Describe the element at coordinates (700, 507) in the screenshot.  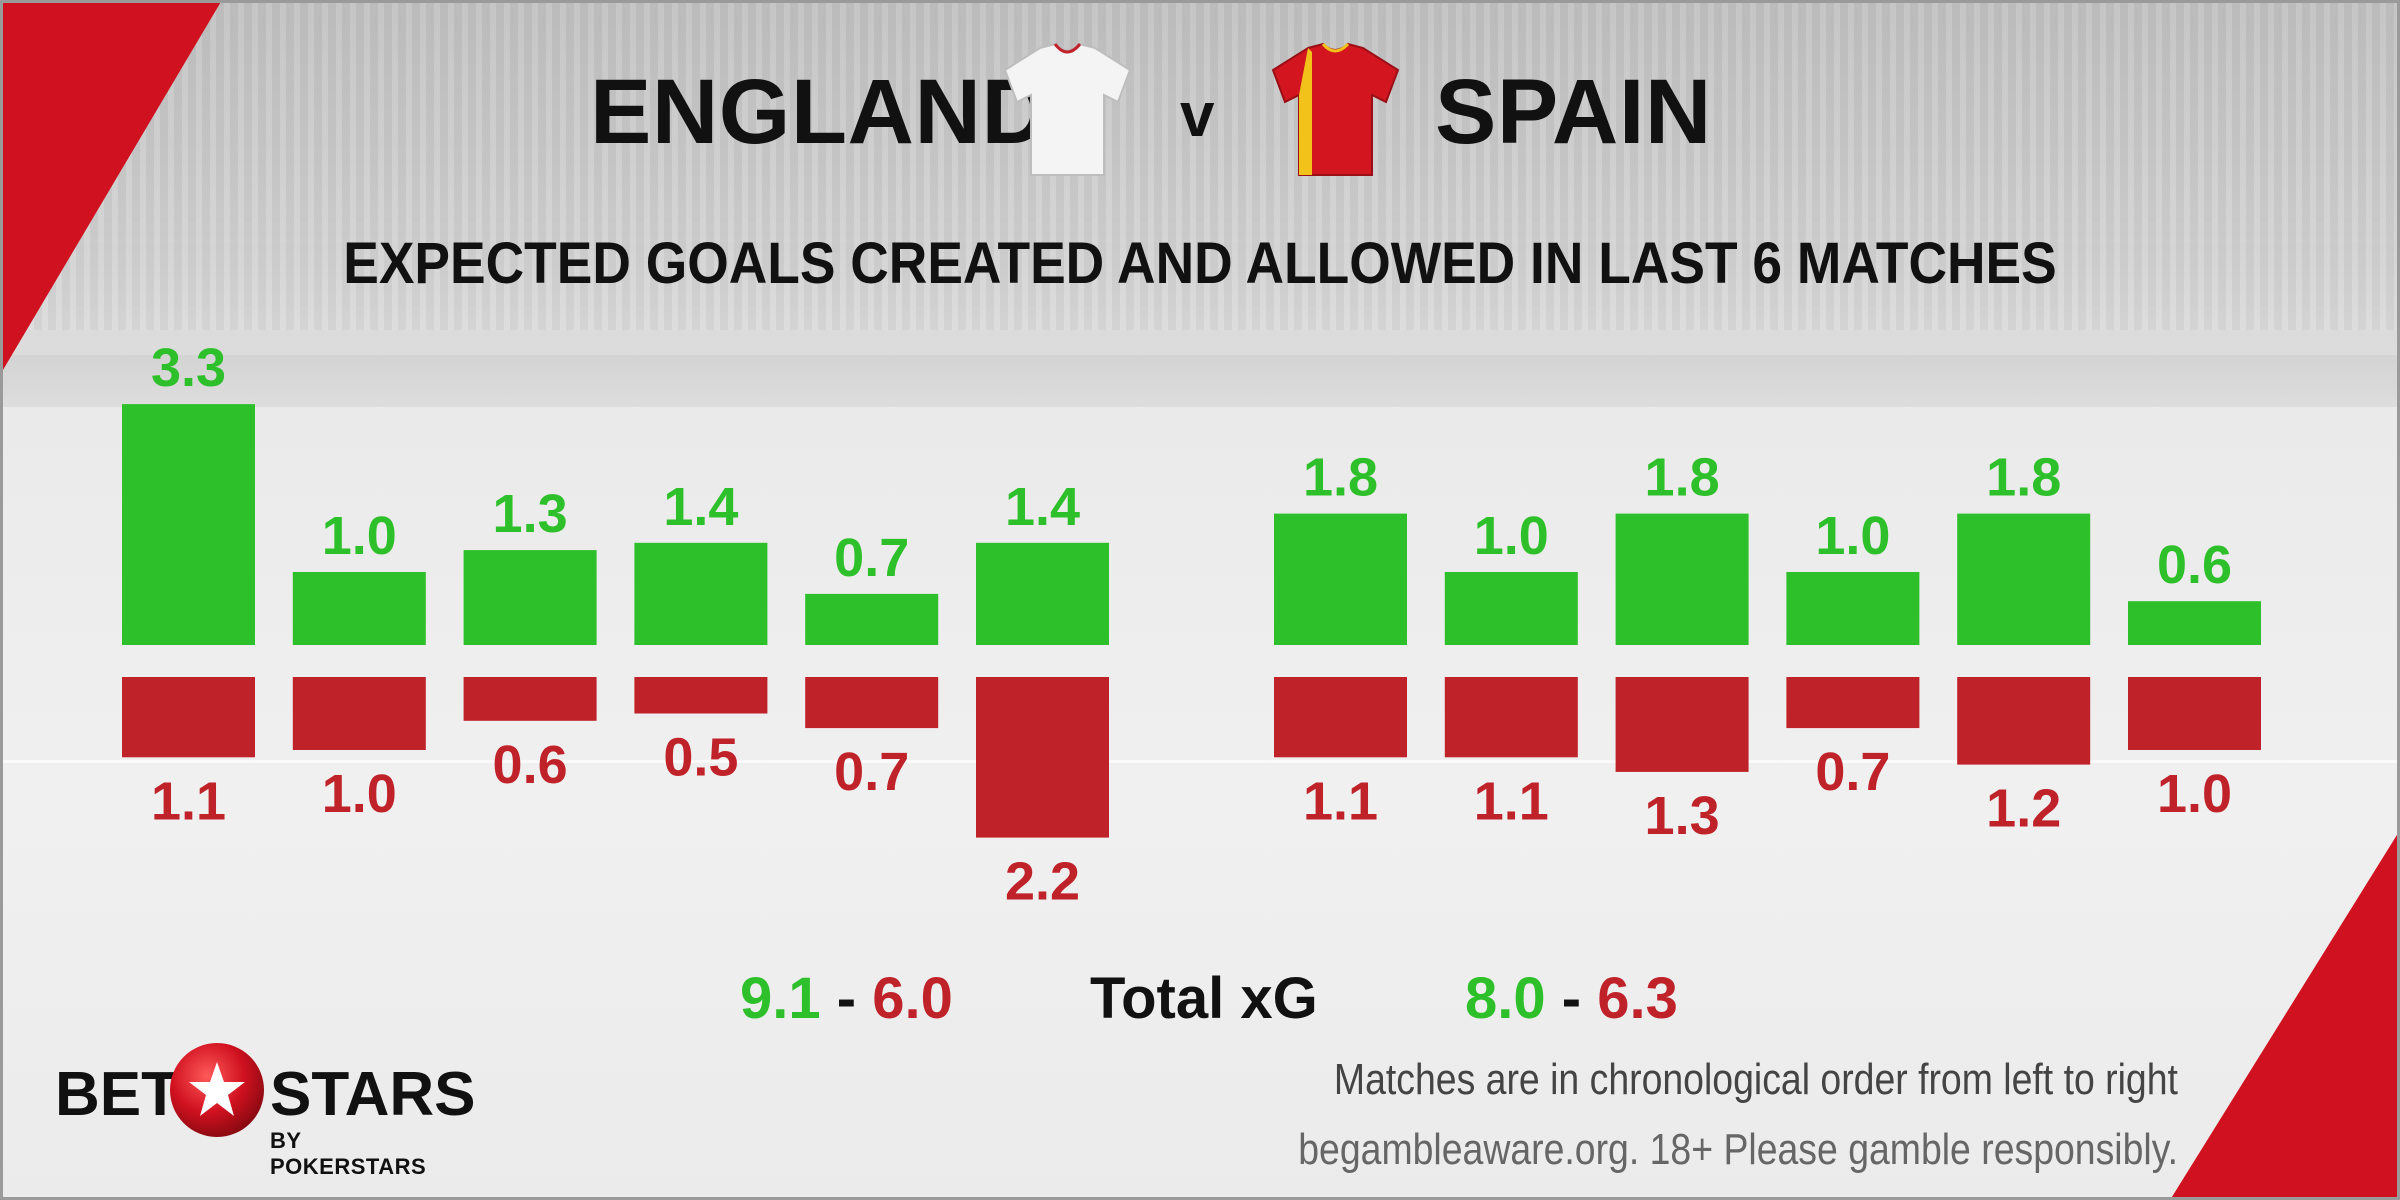
I see `england-created-label-4: 1.4` at that location.